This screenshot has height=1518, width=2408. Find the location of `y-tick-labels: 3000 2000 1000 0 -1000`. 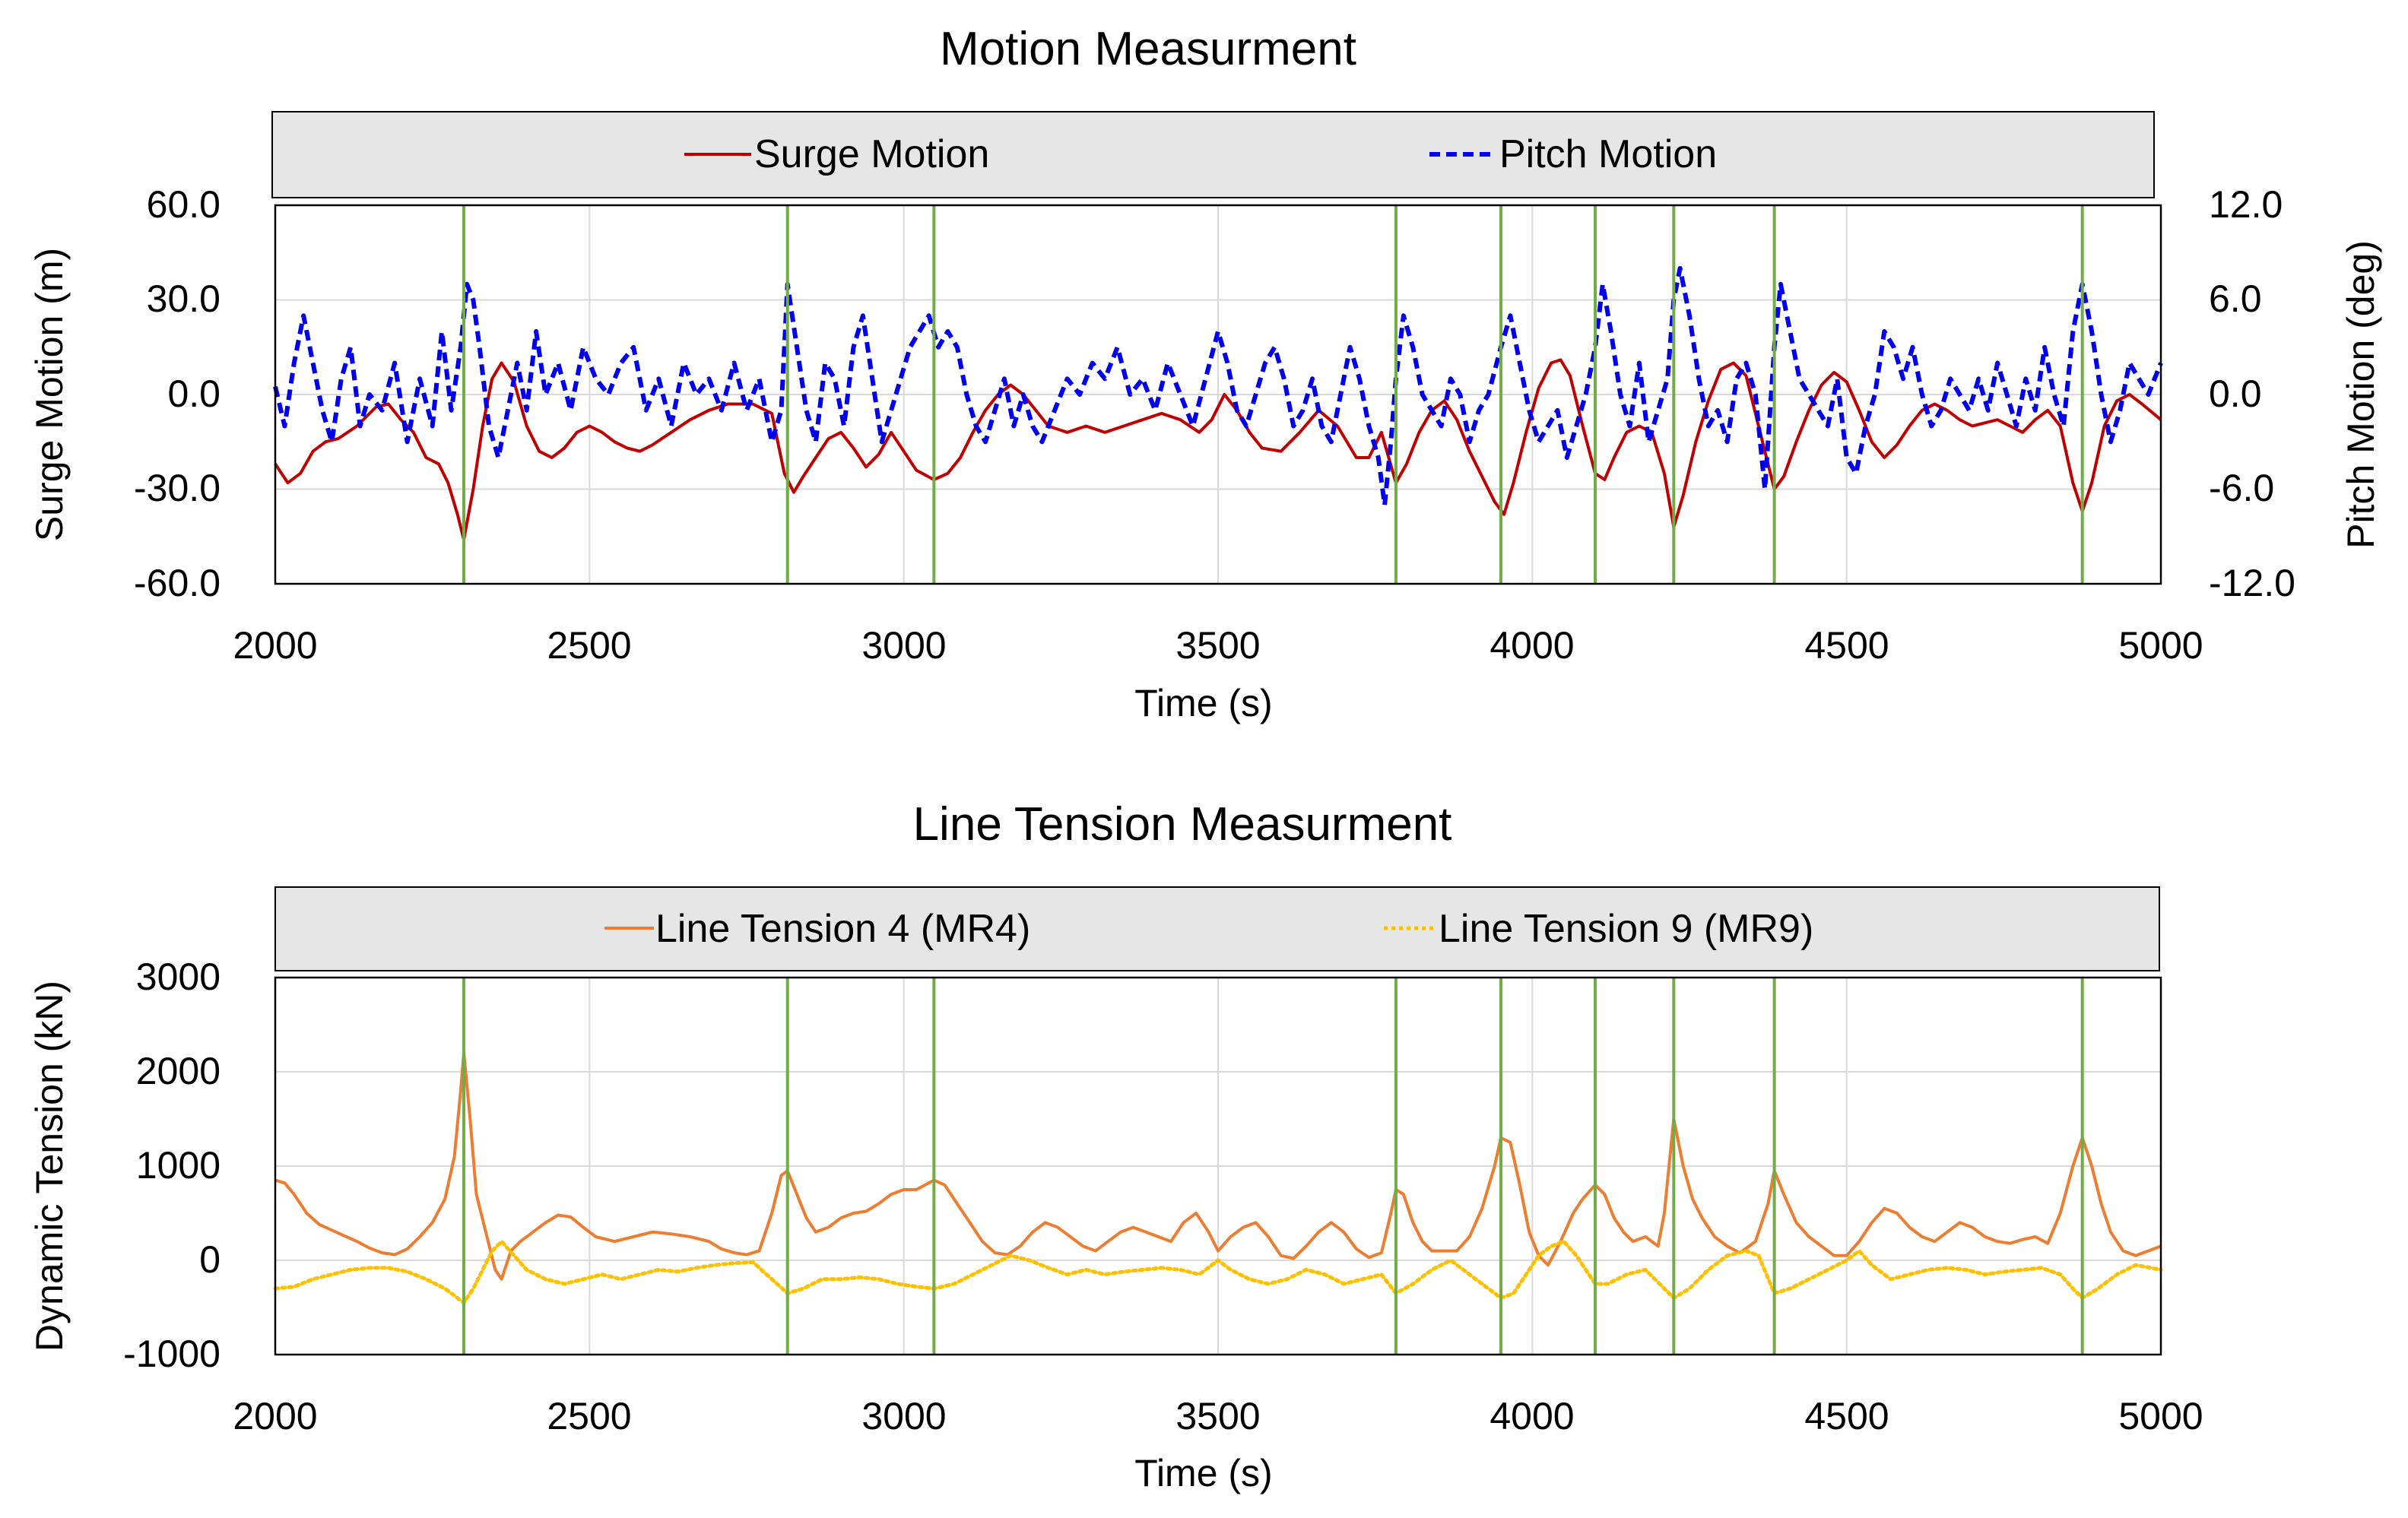

y-tick-labels: 3000 2000 1000 0 -1000 is located at coordinates (171, 1165).